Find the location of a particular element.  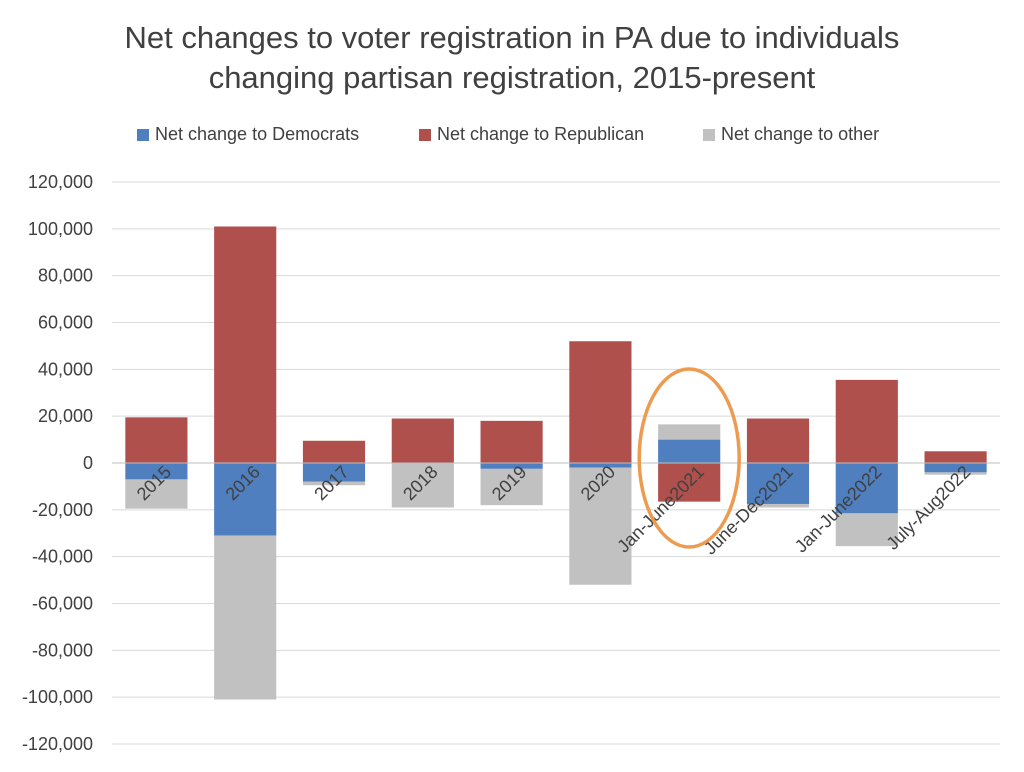

legend-item-other: Net change to other is located at coordinates (791, 134).